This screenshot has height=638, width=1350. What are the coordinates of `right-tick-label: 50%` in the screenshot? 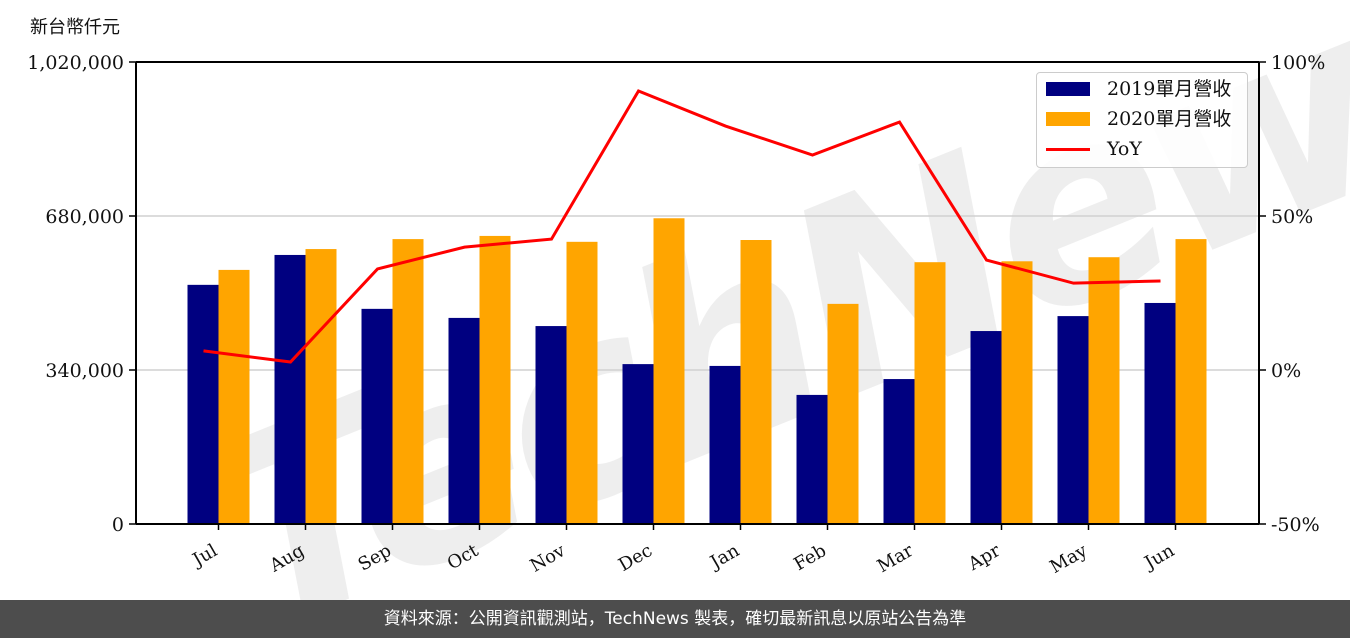 It's located at (1292, 217).